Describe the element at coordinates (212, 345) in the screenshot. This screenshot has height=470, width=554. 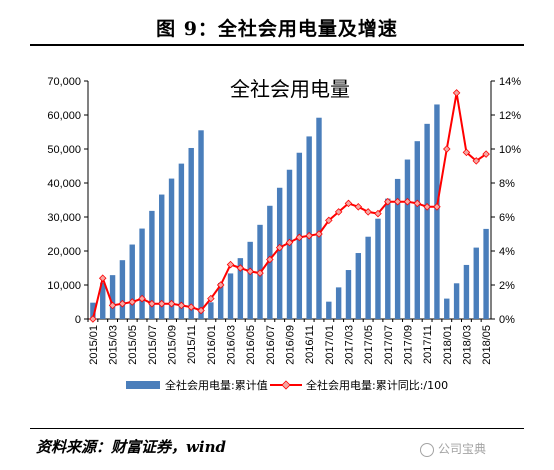
I see `x-tick-label: 2016/01` at that location.